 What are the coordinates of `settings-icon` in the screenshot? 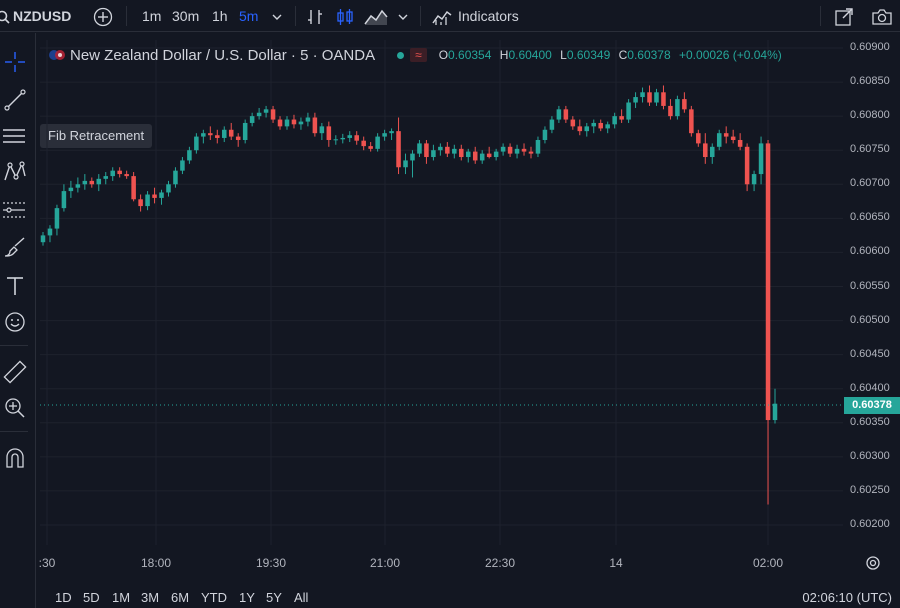 It's located at (873, 565).